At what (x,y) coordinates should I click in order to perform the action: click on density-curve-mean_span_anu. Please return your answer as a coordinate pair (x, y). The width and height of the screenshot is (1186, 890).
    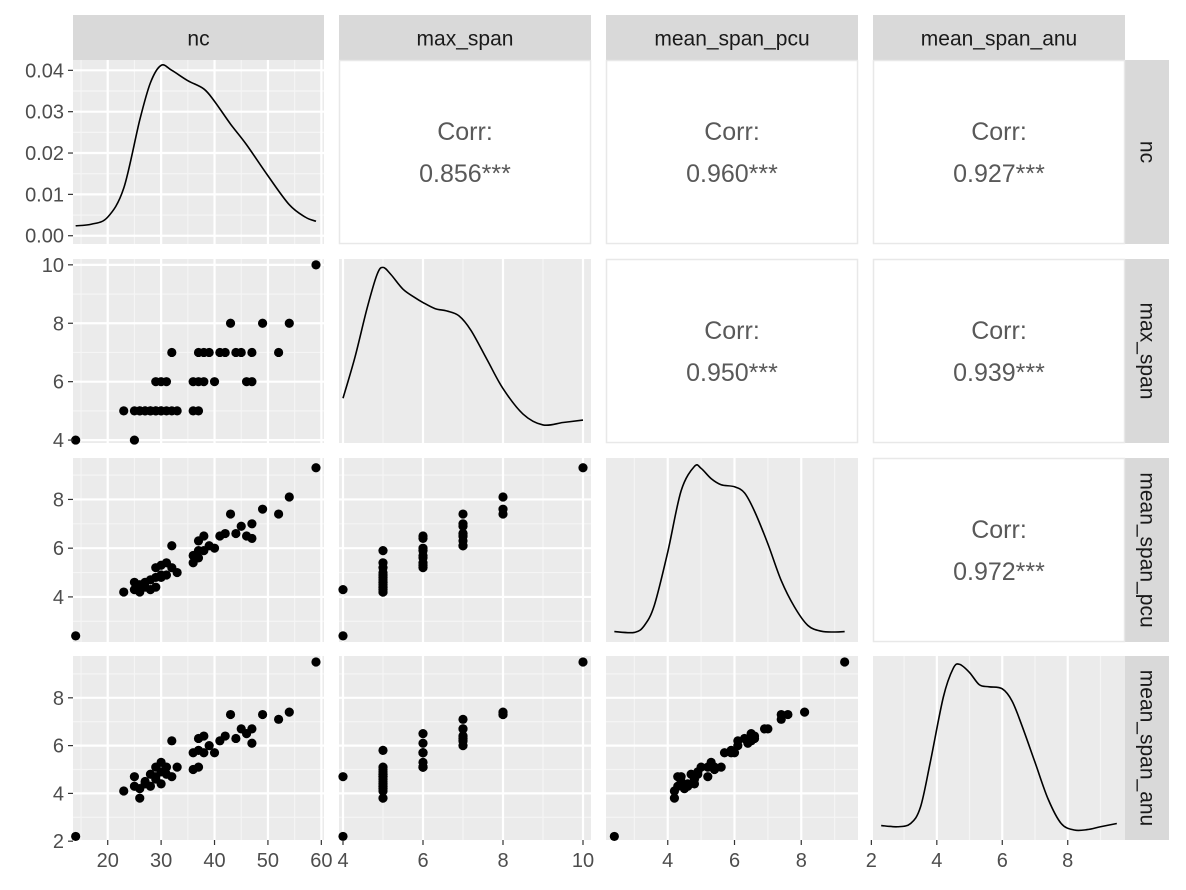
    Looking at the image, I should click on (999, 747).